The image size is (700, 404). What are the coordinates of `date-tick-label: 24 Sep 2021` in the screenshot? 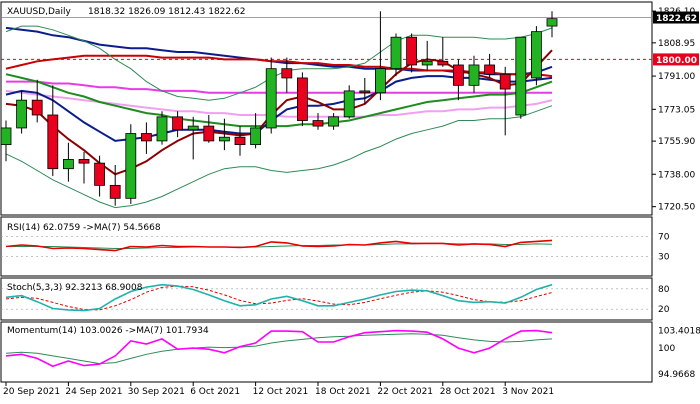 It's located at (93, 392).